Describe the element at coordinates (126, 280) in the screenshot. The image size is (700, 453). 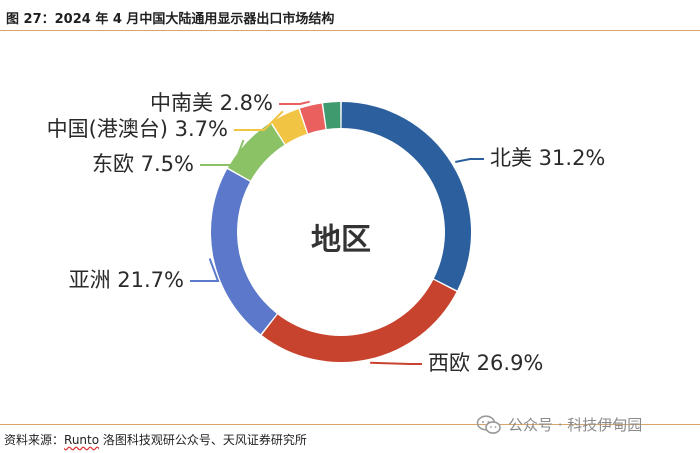
I see `slice-label-3: 亚洲 21.7%` at that location.